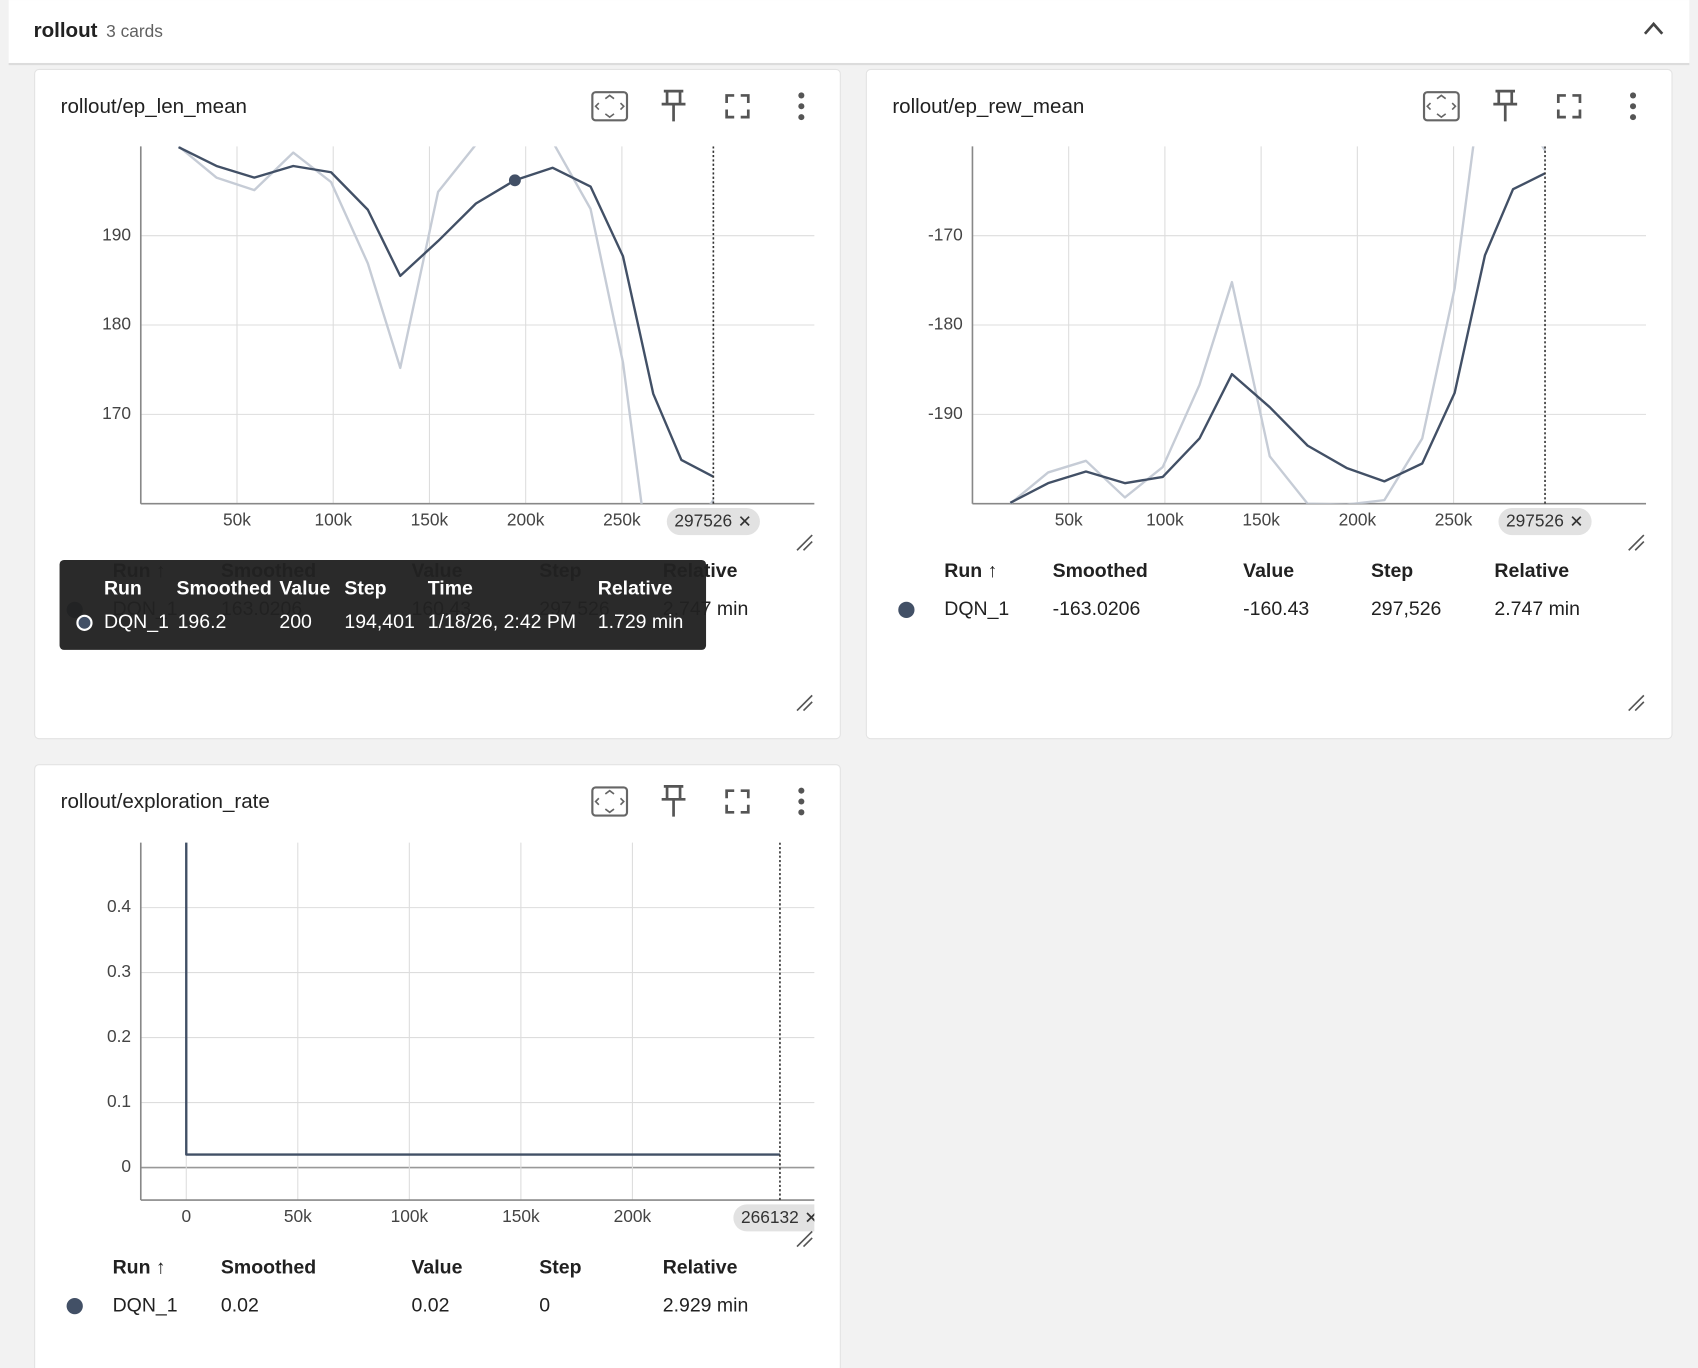  Describe the element at coordinates (202, 622) in the screenshot. I see `tooltip-cell: 196.2` at that location.